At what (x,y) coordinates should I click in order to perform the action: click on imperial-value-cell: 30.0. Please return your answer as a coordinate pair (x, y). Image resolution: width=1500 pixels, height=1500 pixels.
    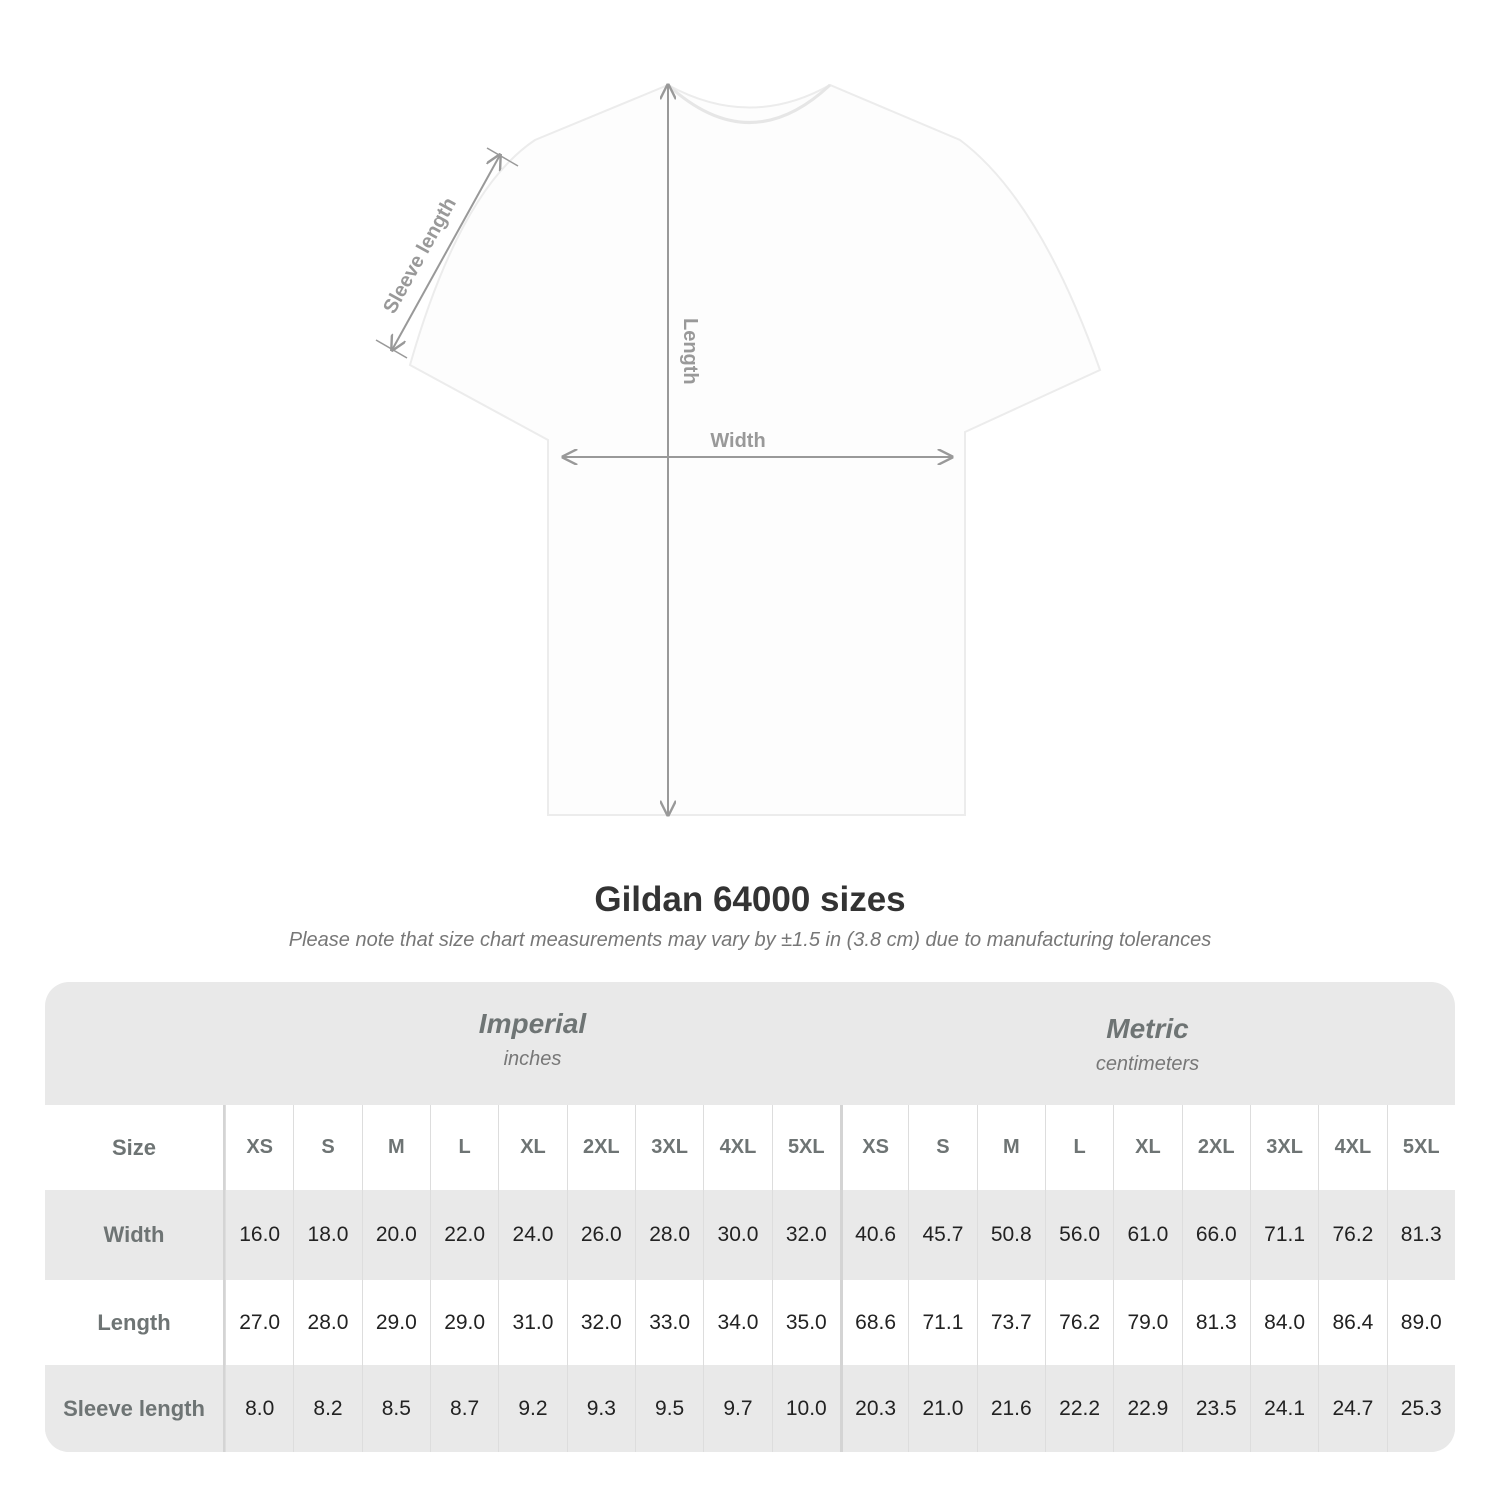
    Looking at the image, I should click on (737, 1235).